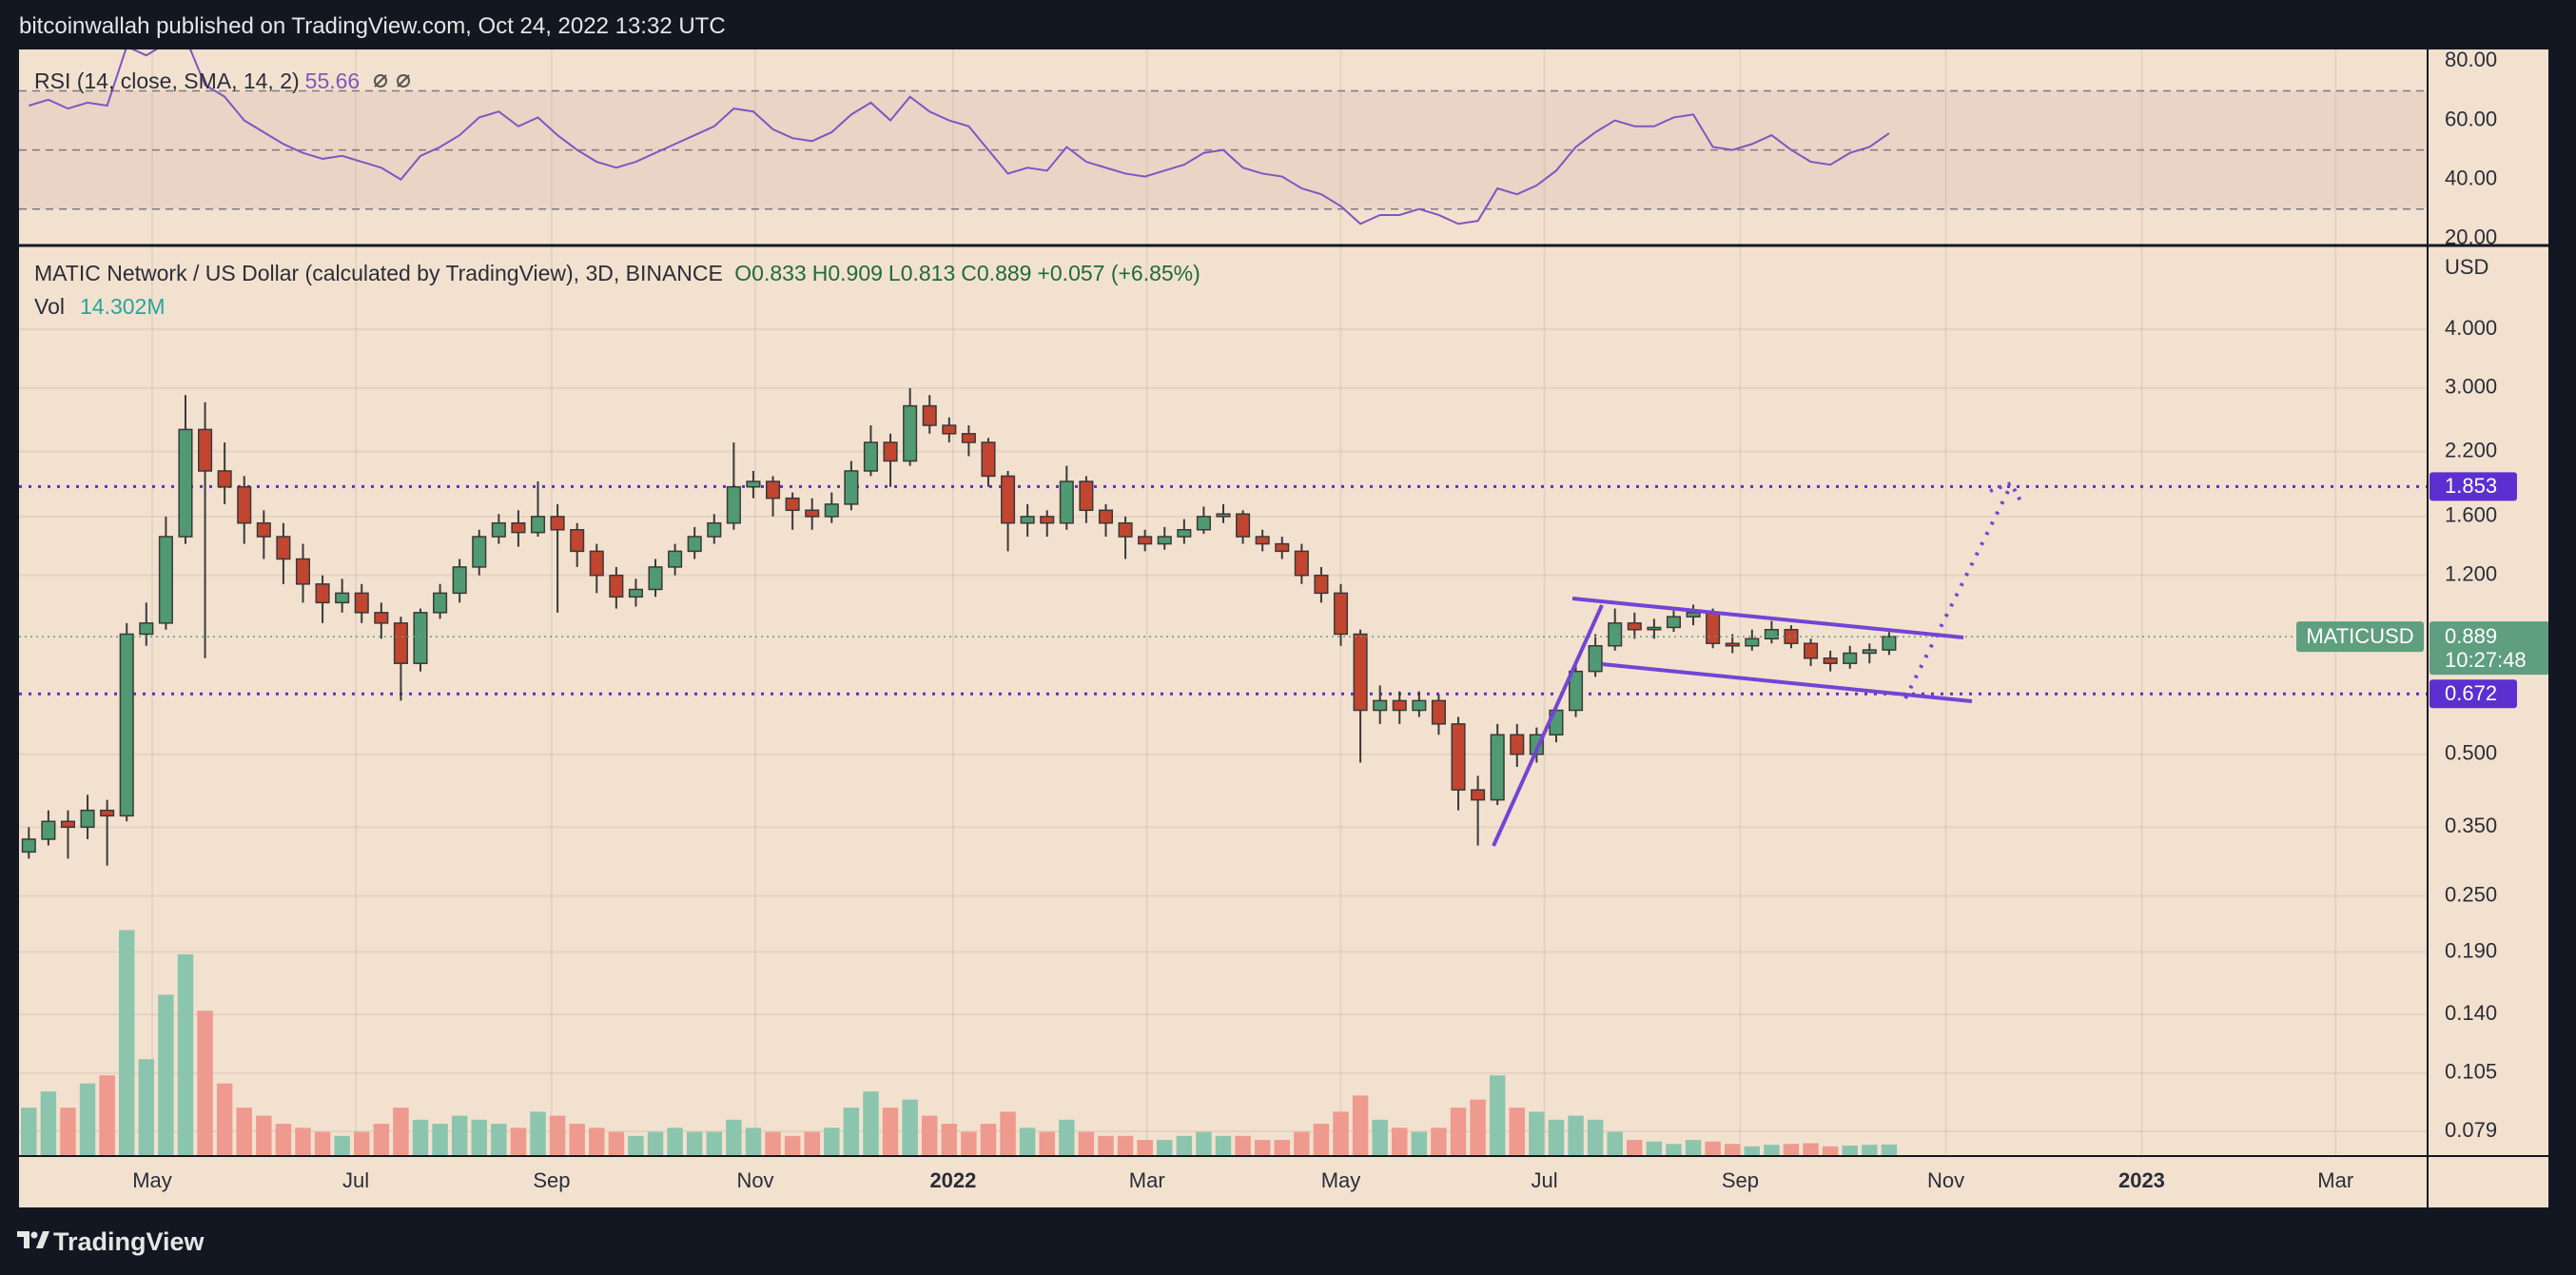 This screenshot has width=2576, height=1275. What do you see at coordinates (2471, 119) in the screenshot?
I see `rsi-tick-label: 60.00` at bounding box center [2471, 119].